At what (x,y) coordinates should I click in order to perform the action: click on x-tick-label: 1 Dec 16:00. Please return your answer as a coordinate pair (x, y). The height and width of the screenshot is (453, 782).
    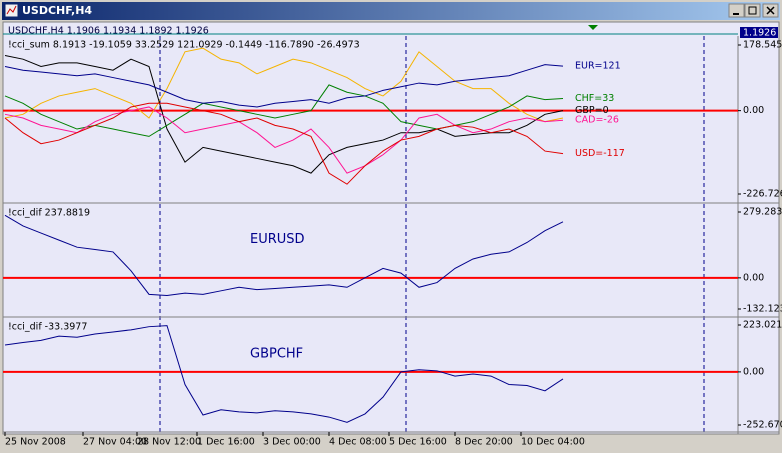
    Looking at the image, I should click on (226, 442).